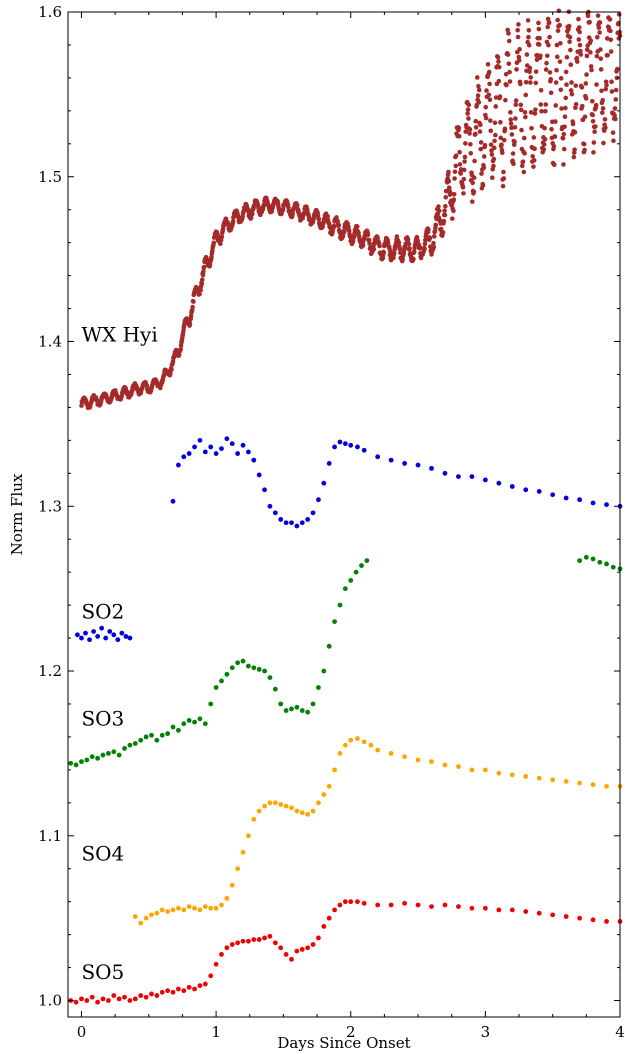 The width and height of the screenshot is (625, 1054). I want to click on series-label: SO5, so click(102, 972).